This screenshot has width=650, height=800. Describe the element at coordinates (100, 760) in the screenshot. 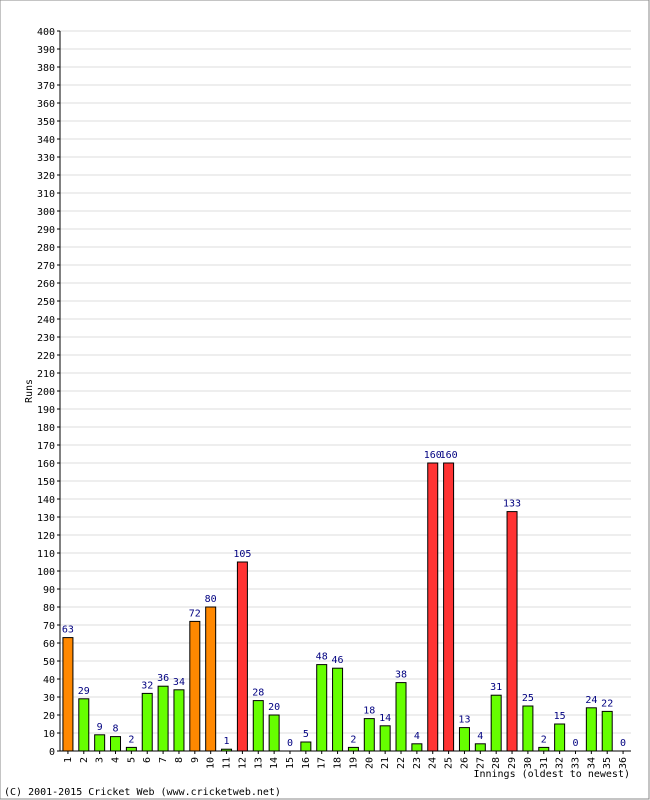

I see `x-tick-label: 3` at that location.